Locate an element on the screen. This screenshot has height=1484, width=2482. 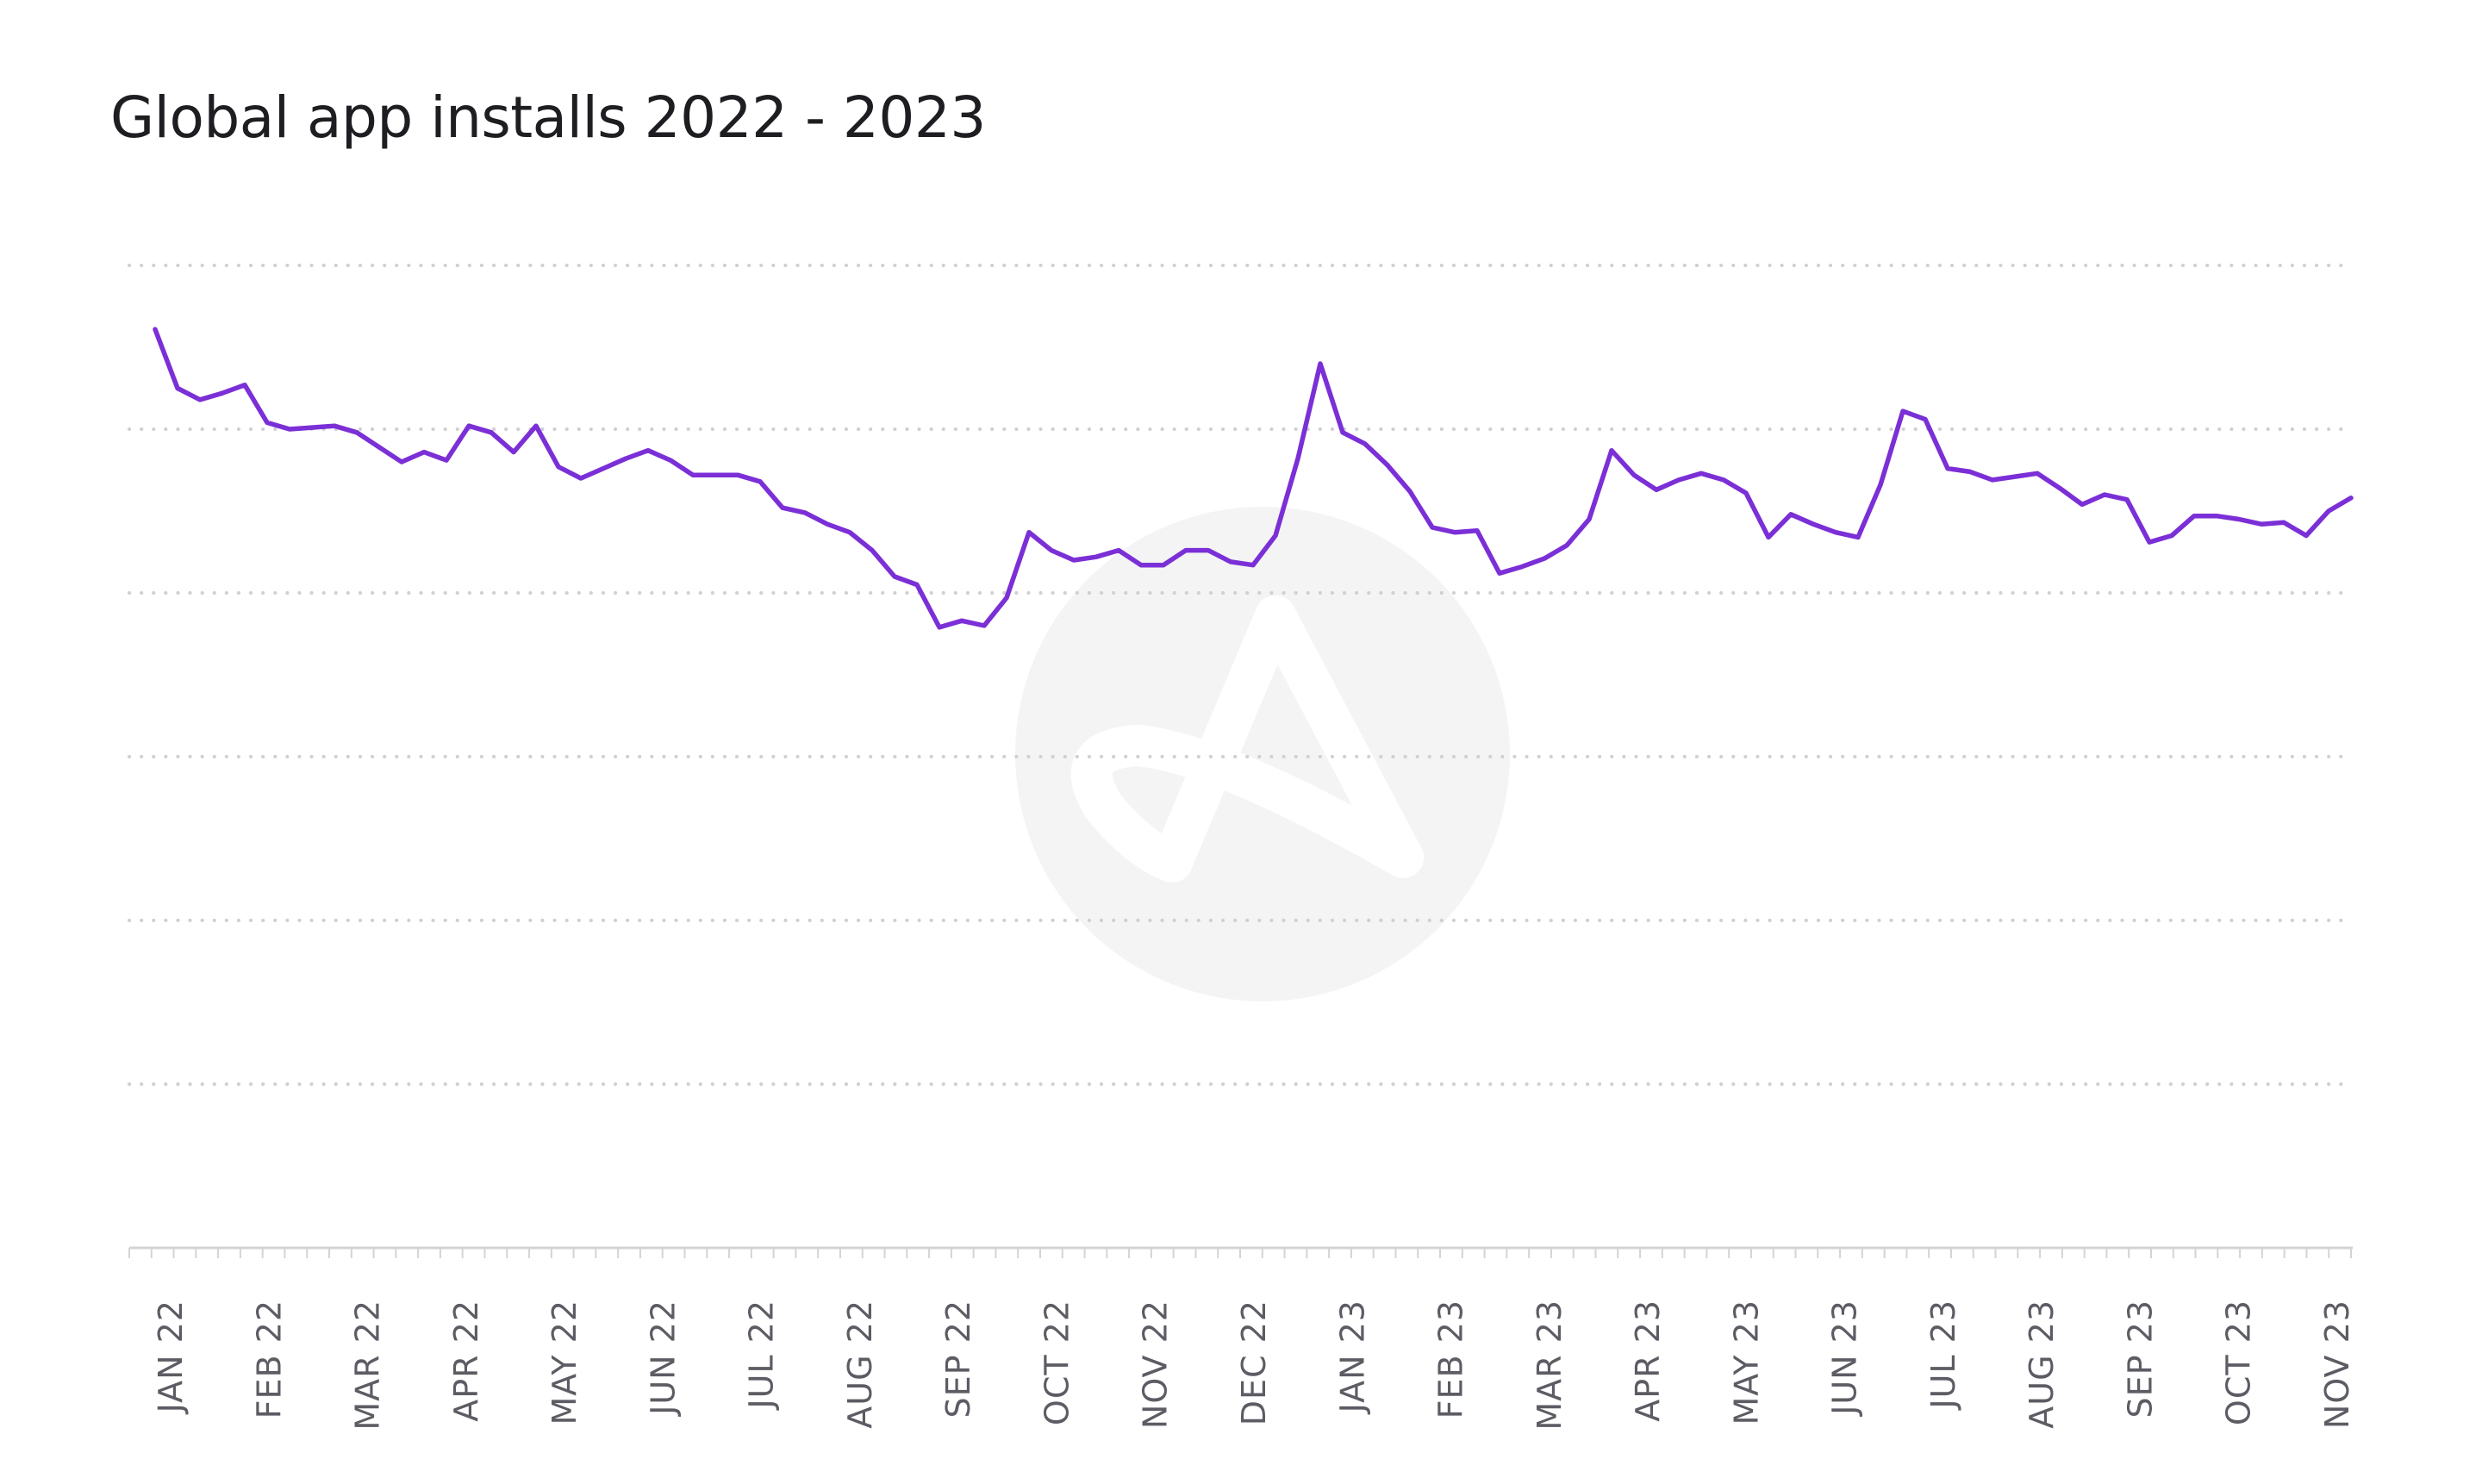
x-tick-label: JUL 23 is located at coordinates (1943, 1355).